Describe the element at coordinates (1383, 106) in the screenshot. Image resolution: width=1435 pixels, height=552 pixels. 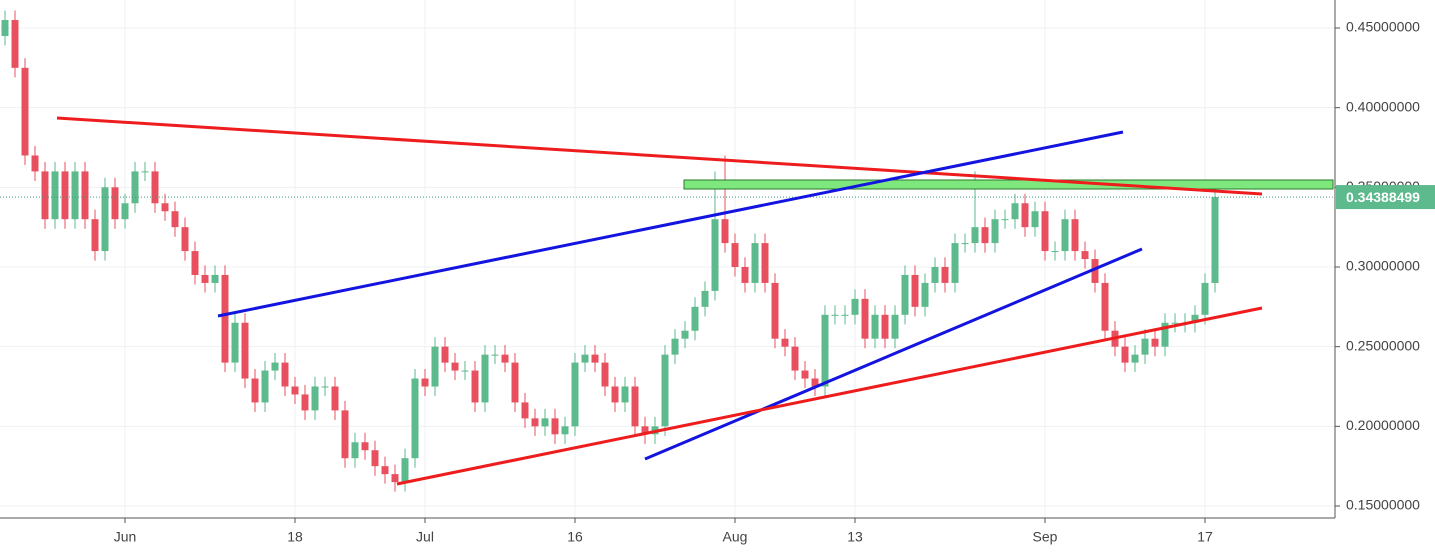
I see `y-tick-label: 0.40000000` at that location.